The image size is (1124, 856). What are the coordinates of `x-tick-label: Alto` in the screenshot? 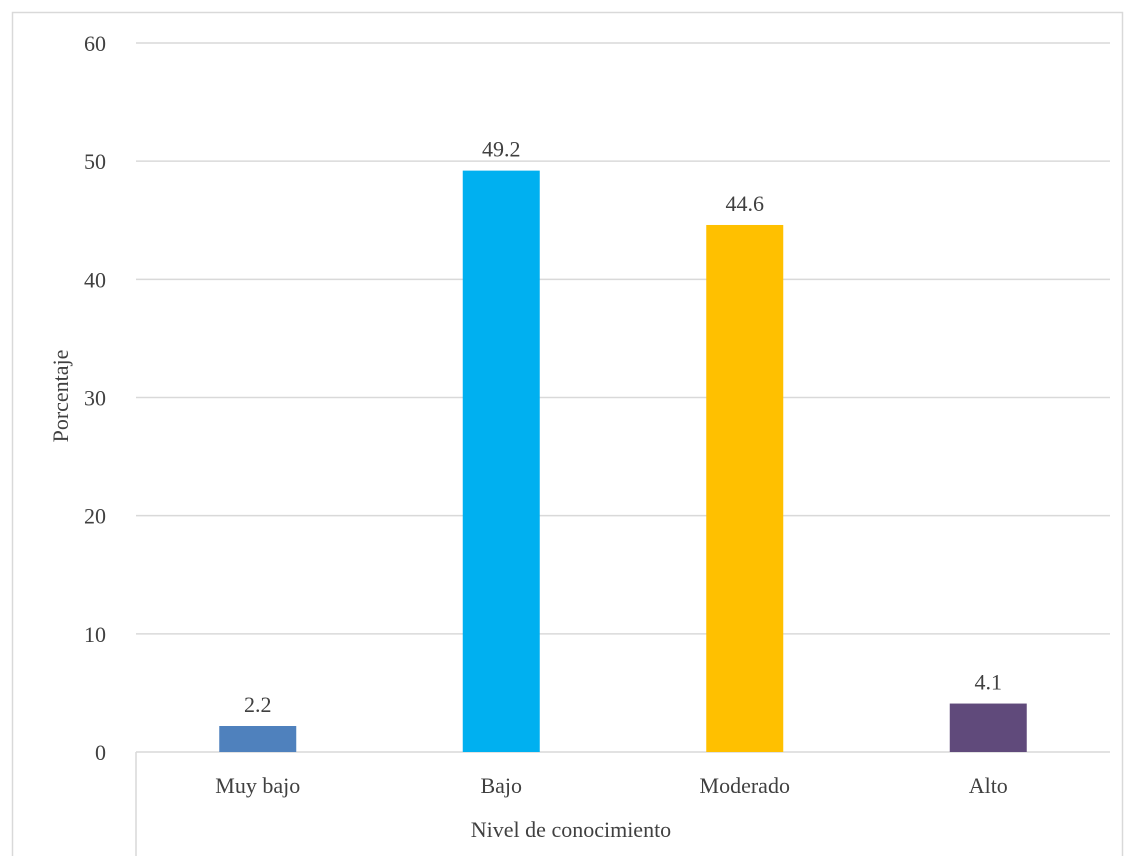 It's located at (988, 785).